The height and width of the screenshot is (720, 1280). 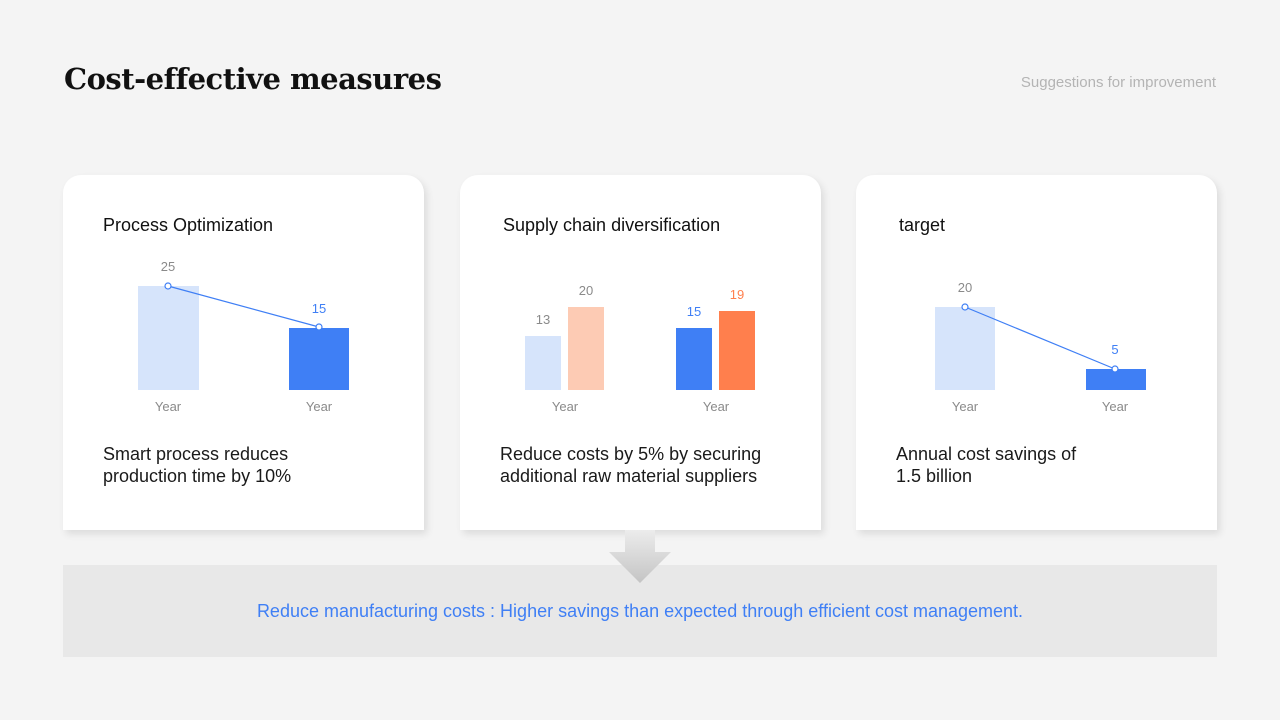 I want to click on grouped-bar-chart: 13 20 15 19 Year Year, so click(x=640, y=348).